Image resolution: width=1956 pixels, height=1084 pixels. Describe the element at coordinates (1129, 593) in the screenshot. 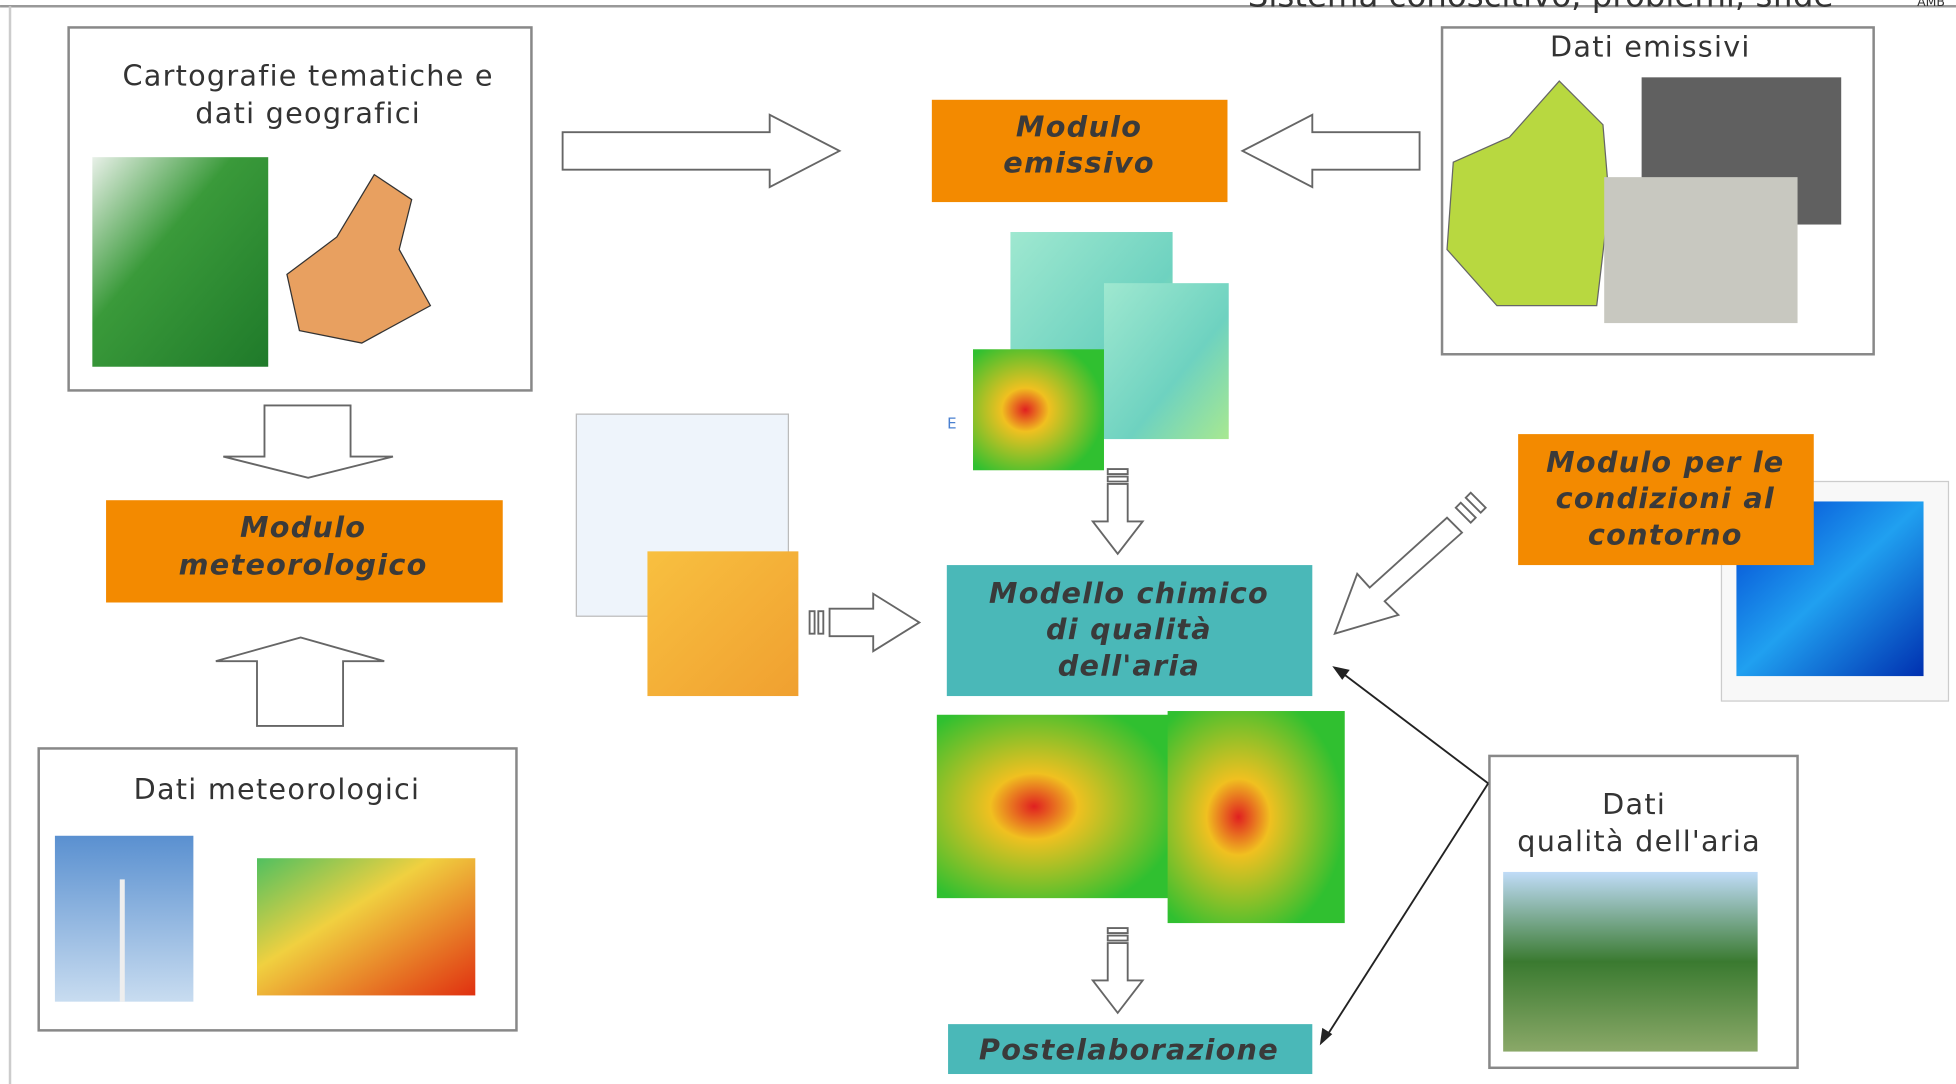

I see `node-label: Modello chimico` at that location.